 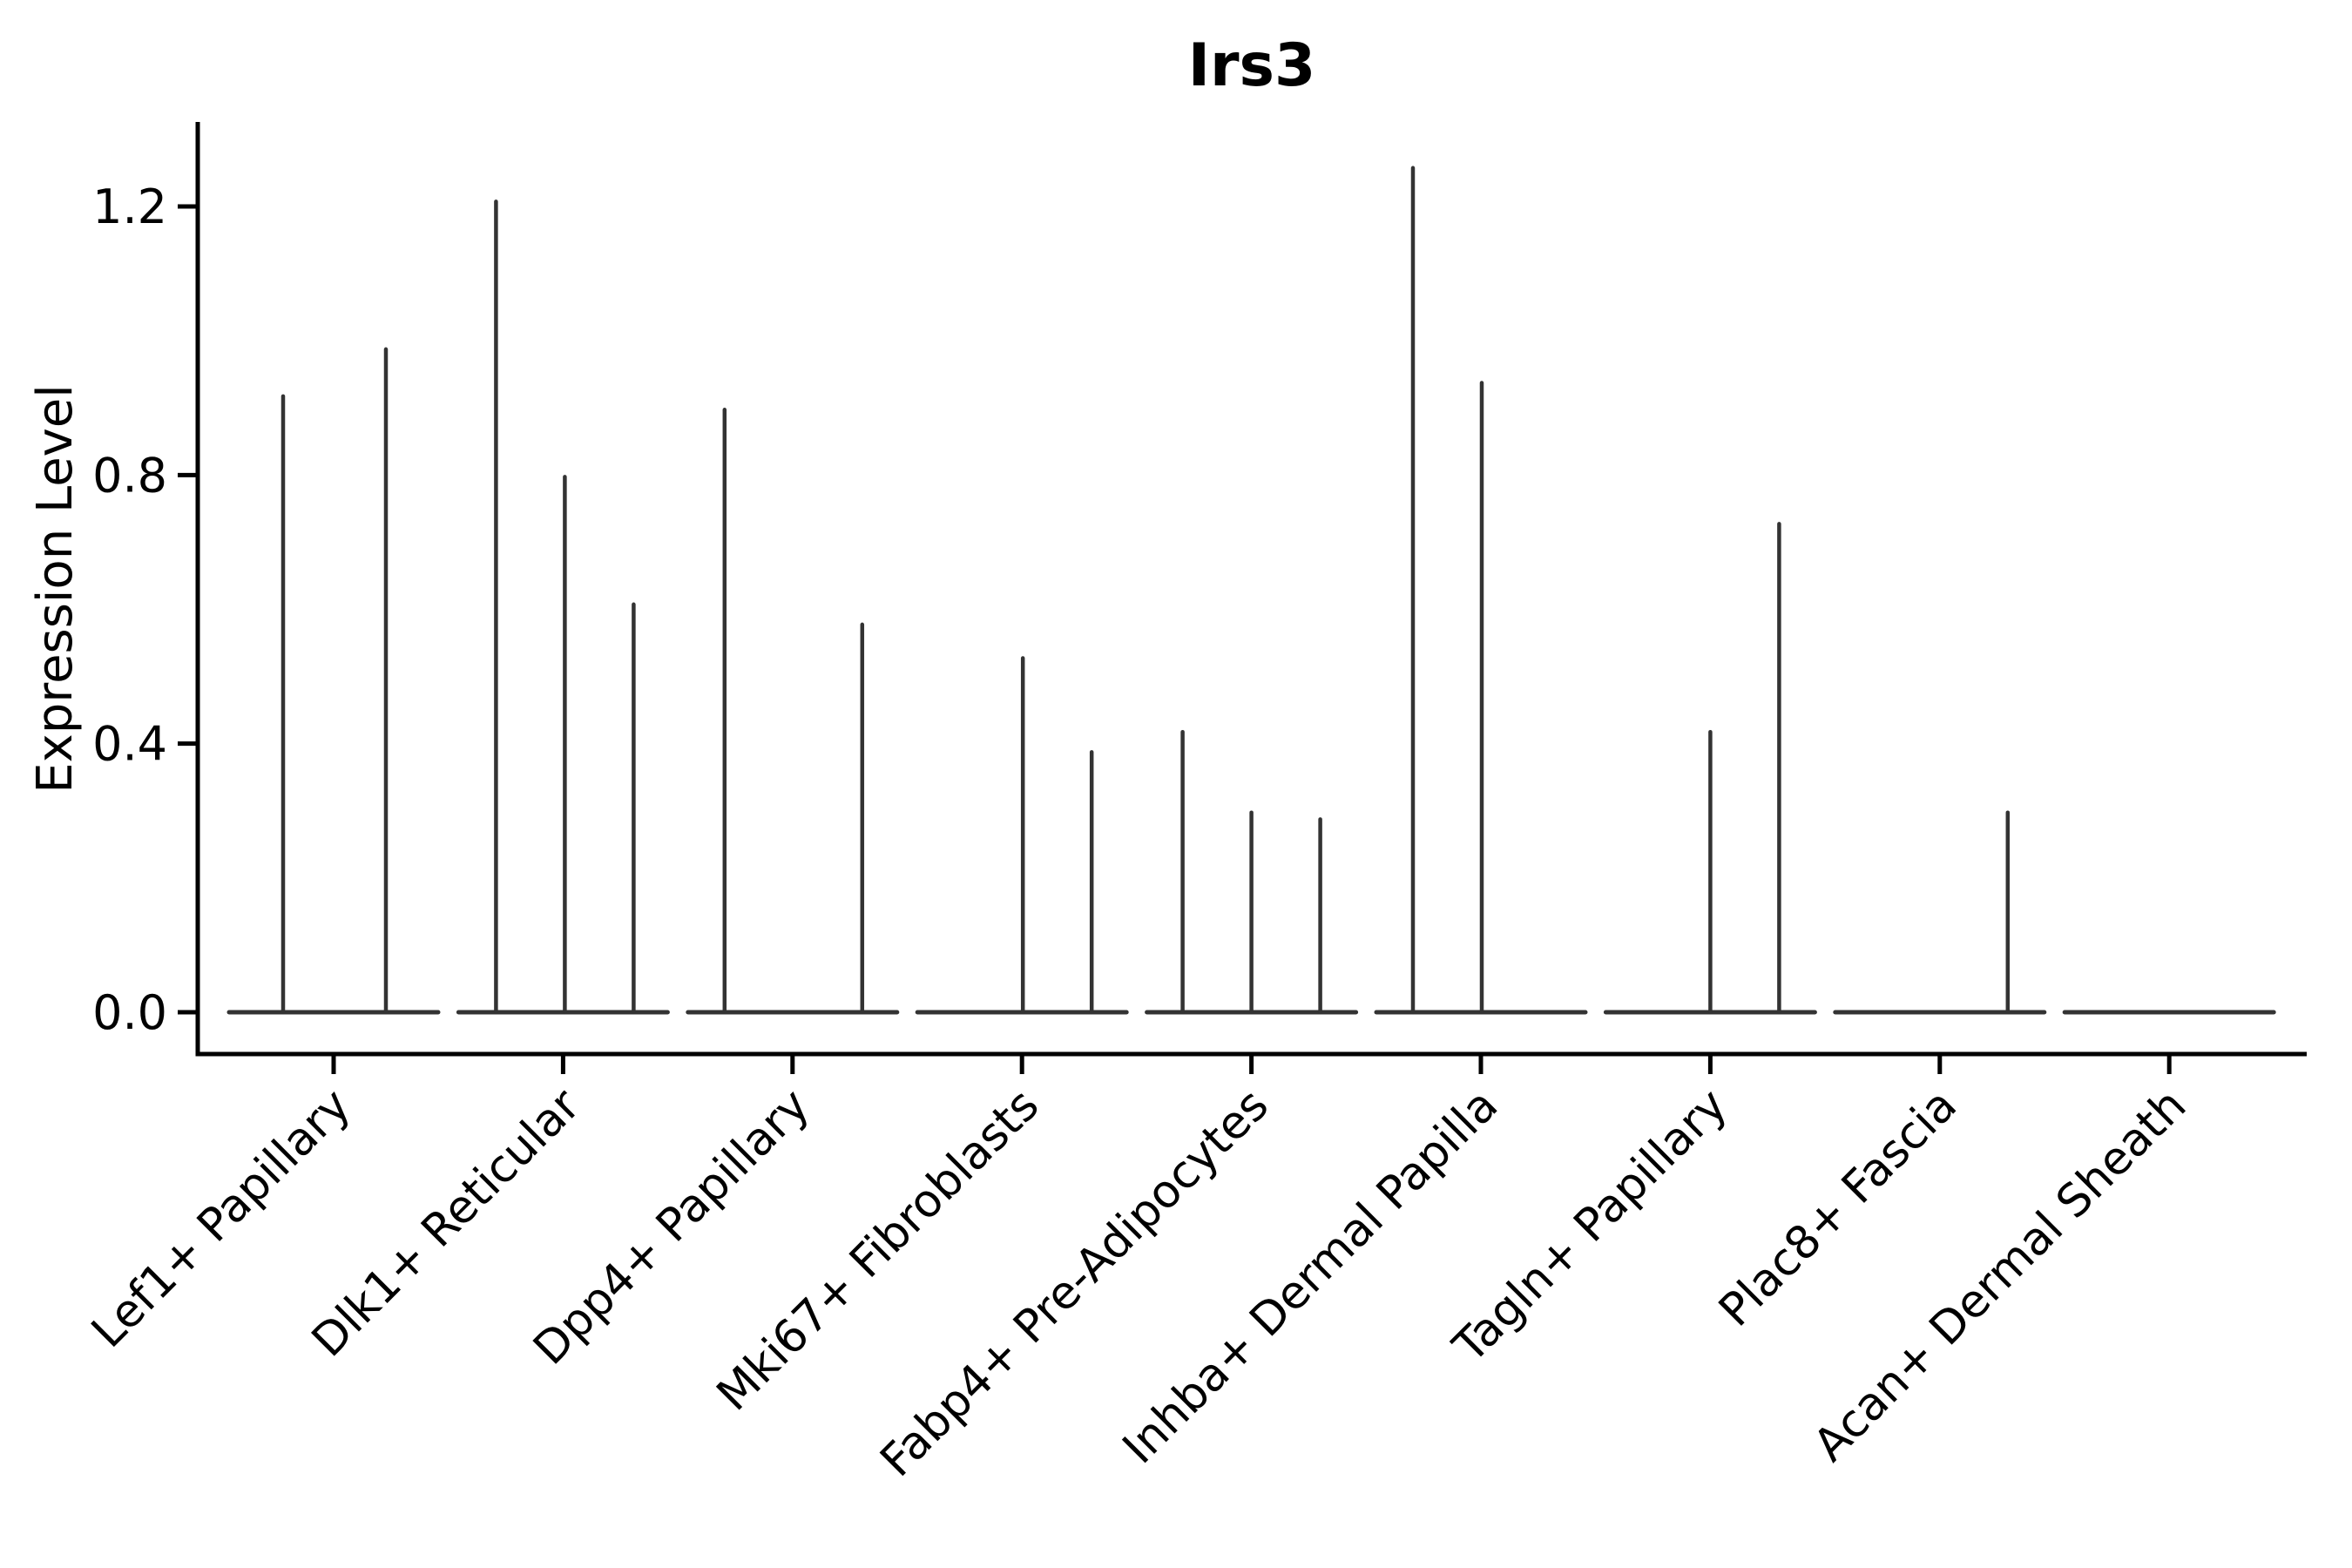 I want to click on x-category-label: Fabp4+ Pre-Adipocytes, so click(x=1074, y=1283).